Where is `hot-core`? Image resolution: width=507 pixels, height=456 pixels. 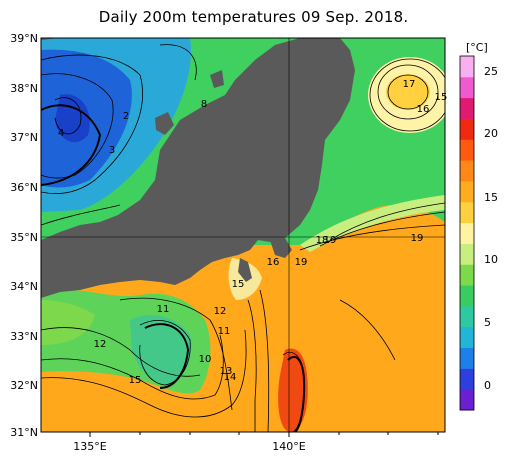 hot-core is located at coordinates (293, 390).